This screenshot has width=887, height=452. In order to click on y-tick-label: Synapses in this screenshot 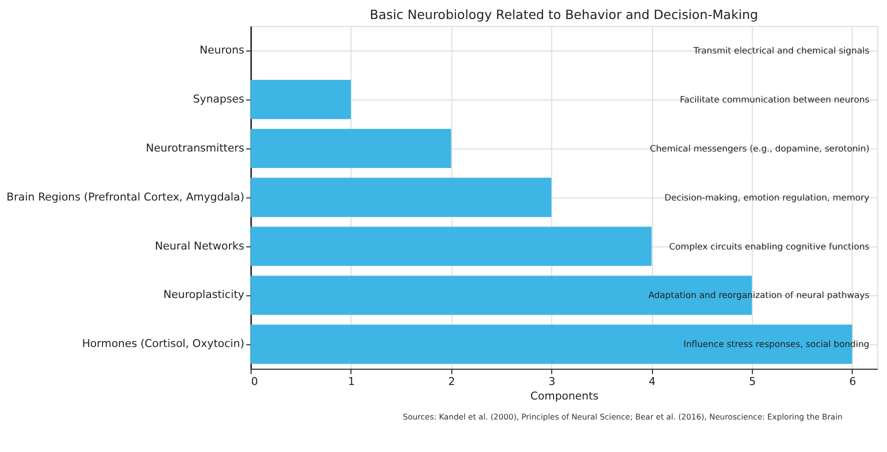, I will do `click(219, 99)`.